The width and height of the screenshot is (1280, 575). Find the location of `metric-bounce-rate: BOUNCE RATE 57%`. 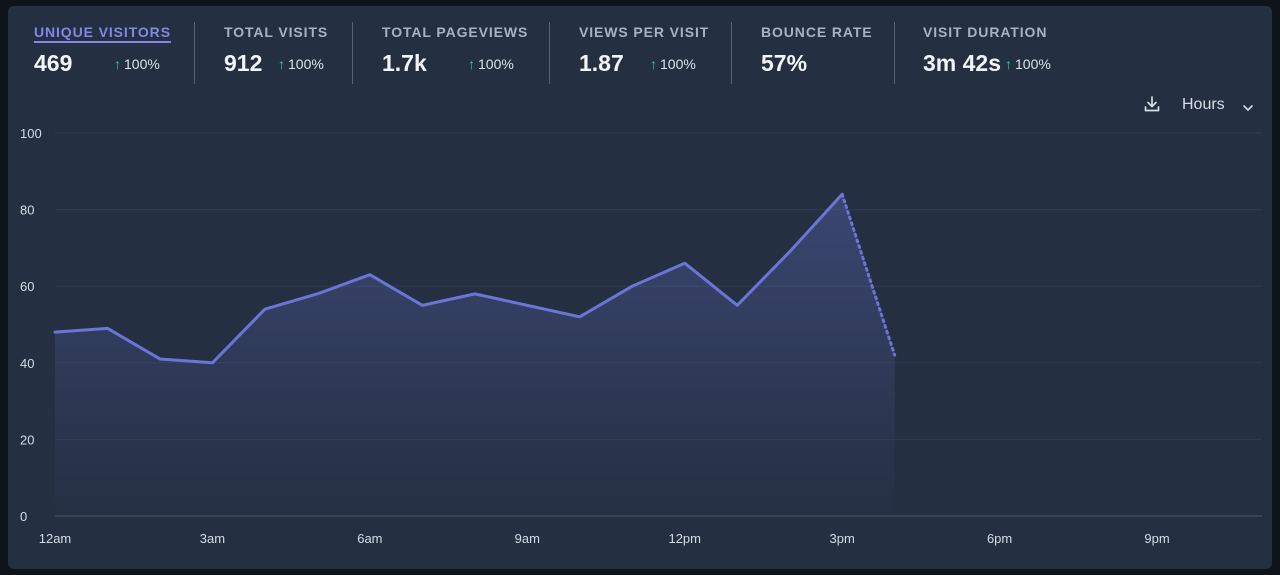

metric-bounce-rate: BOUNCE RATE 57% is located at coordinates (826, 54).